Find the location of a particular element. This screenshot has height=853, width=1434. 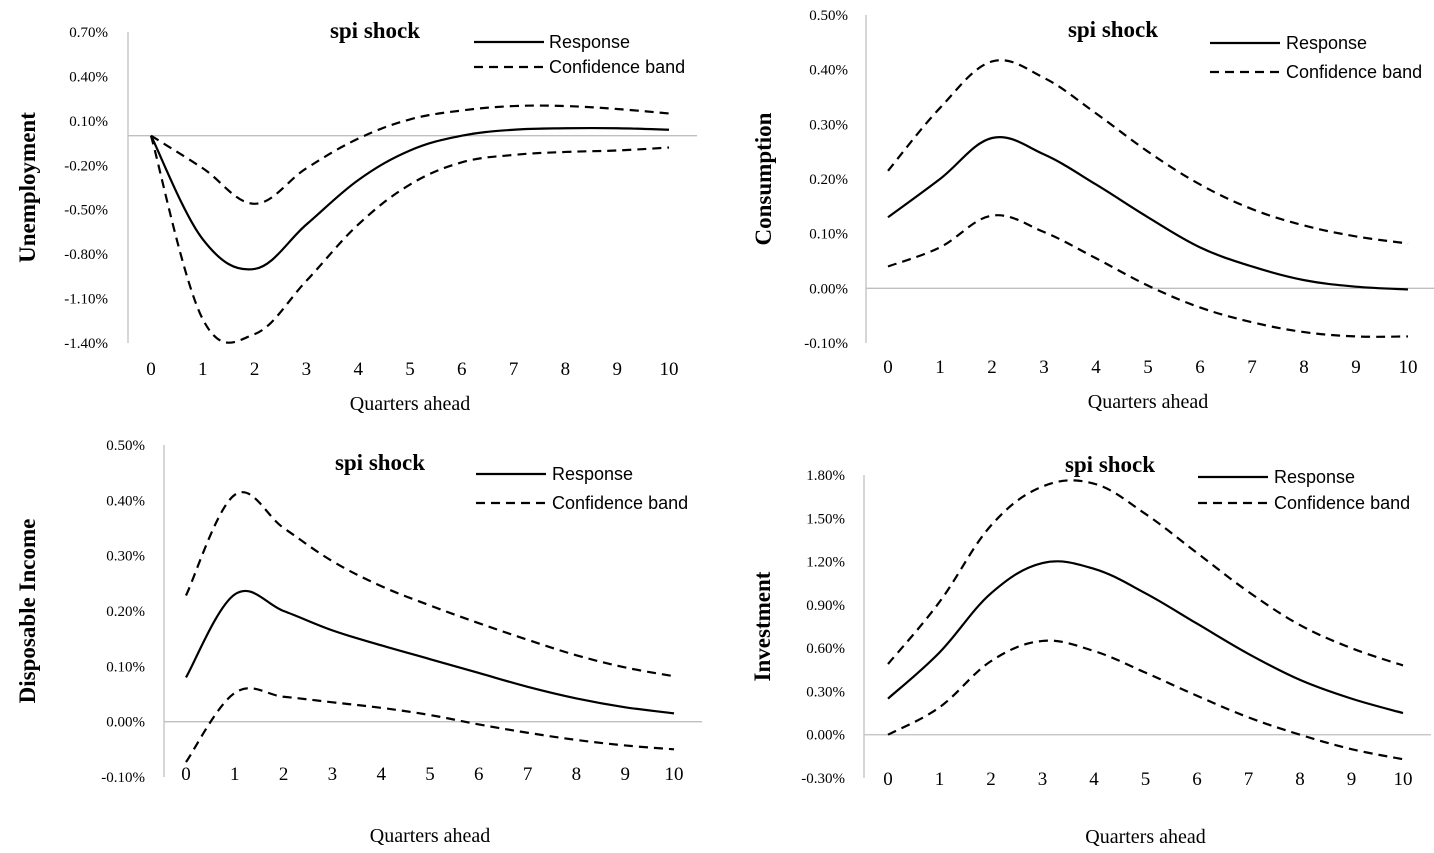

y-tick-label: -1.10% is located at coordinates (86, 300).